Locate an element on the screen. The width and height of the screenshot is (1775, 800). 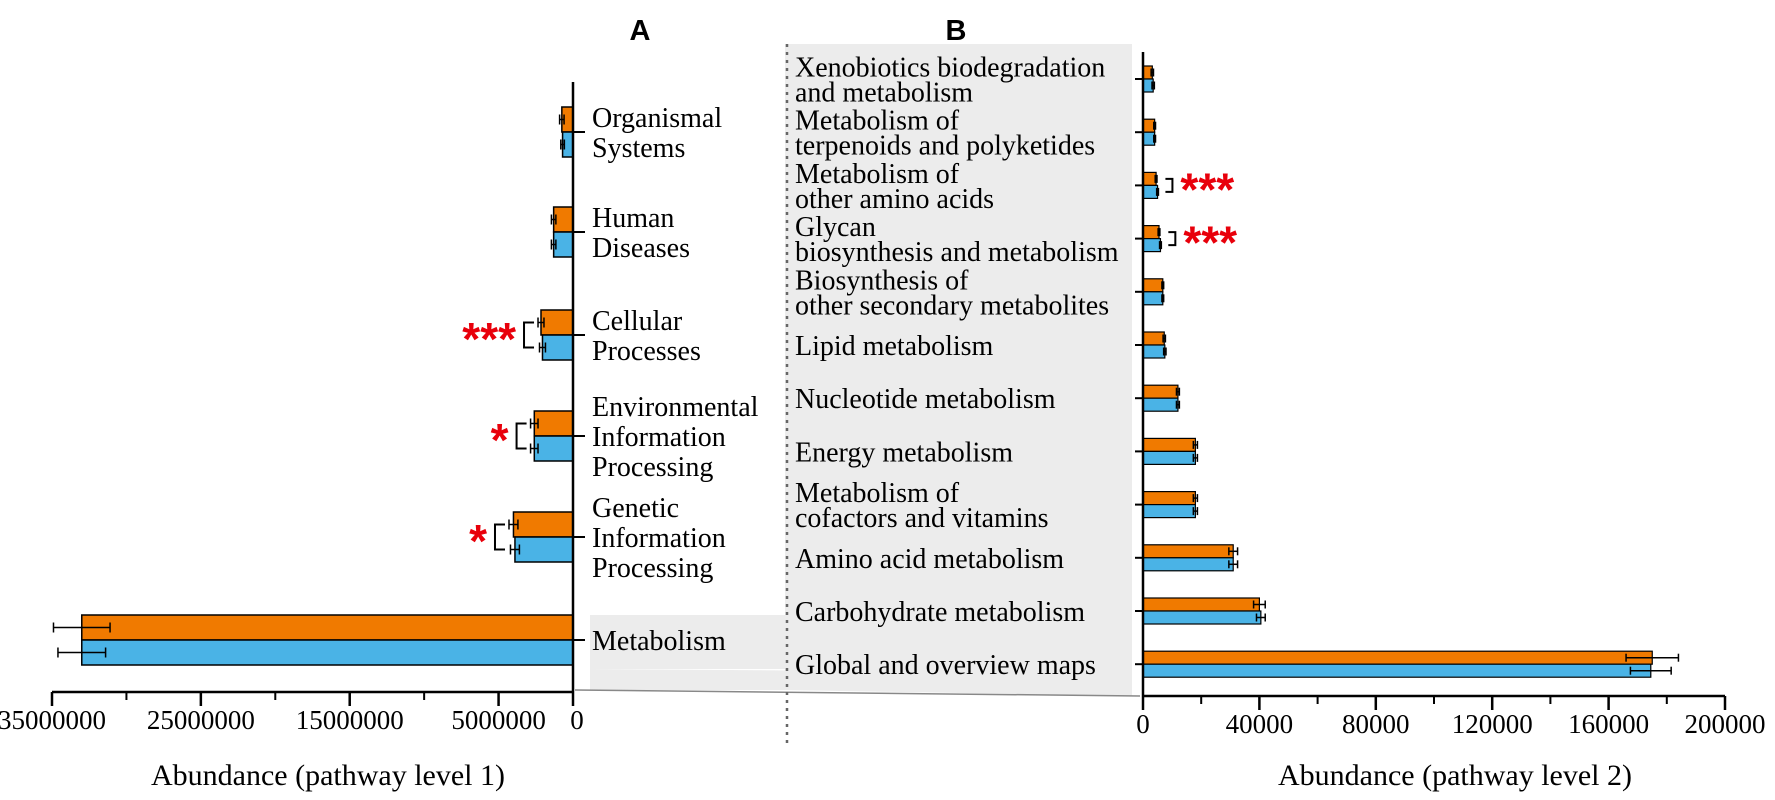
category-label-a-line: Processes is located at coordinates (646, 351).